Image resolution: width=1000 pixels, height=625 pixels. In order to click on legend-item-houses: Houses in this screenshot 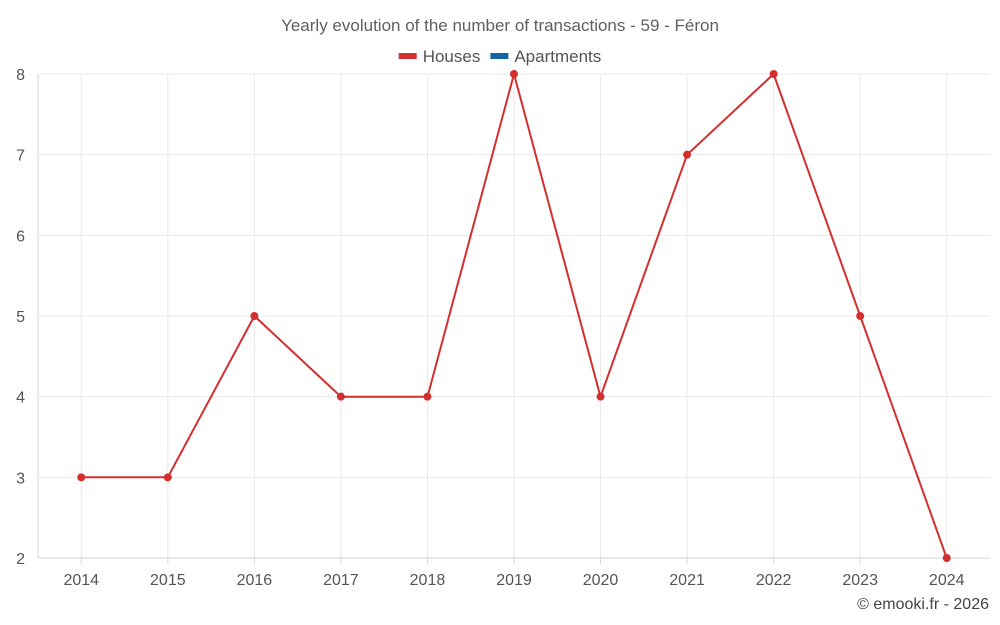, I will do `click(439, 56)`.